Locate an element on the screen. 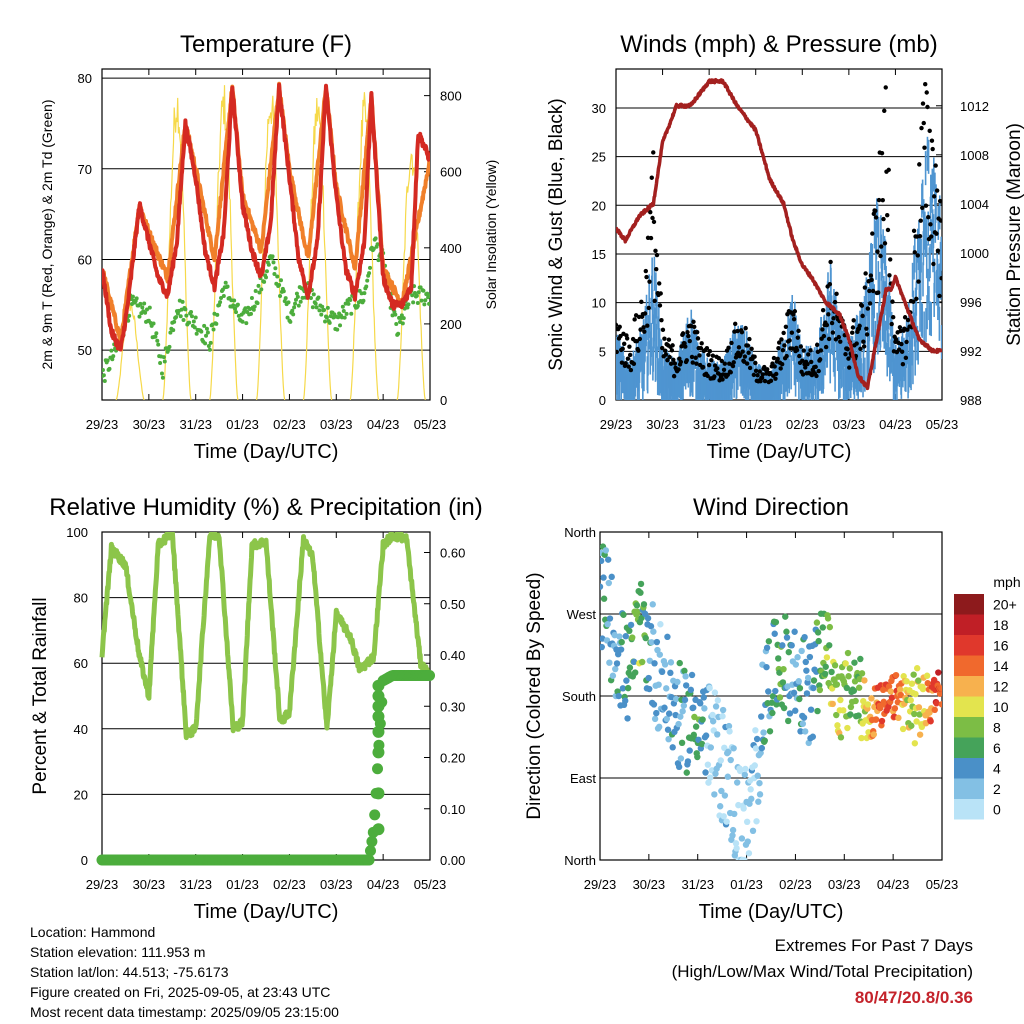  temperature-ylabel-right: Solar Insolation (Yellow) is located at coordinates (491, 235).